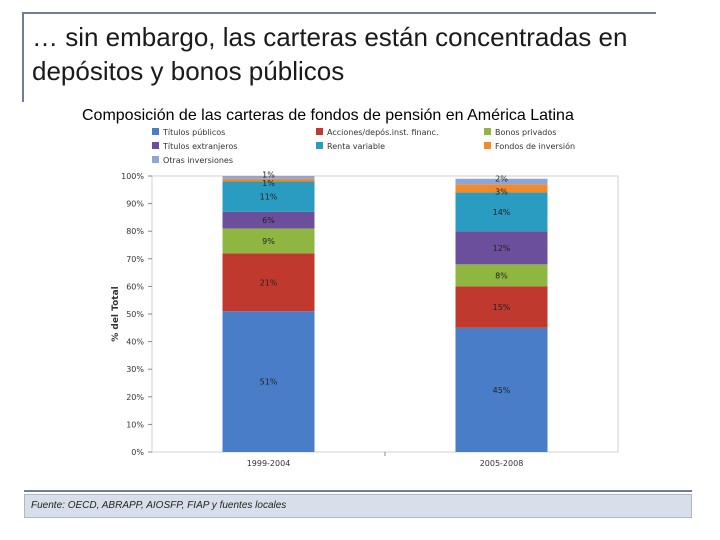 This screenshot has height=540, width=720. Describe the element at coordinates (358, 491) in the screenshot. I see `source-divider` at that location.